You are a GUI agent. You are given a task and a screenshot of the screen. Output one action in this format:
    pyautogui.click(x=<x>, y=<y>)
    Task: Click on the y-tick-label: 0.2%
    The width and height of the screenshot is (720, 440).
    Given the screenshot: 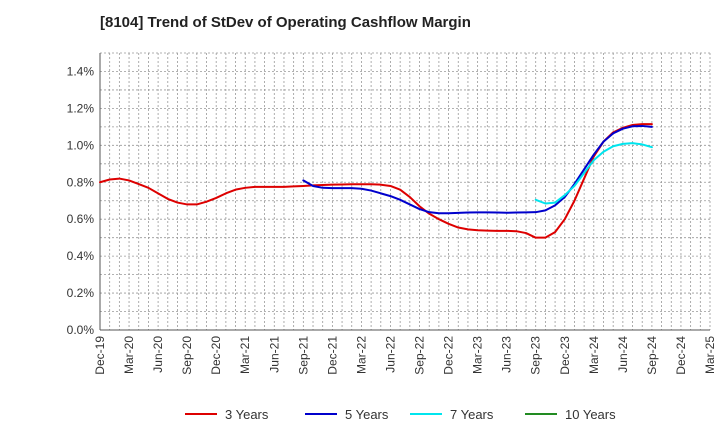 What is the action you would take?
    pyautogui.click(x=81, y=293)
    